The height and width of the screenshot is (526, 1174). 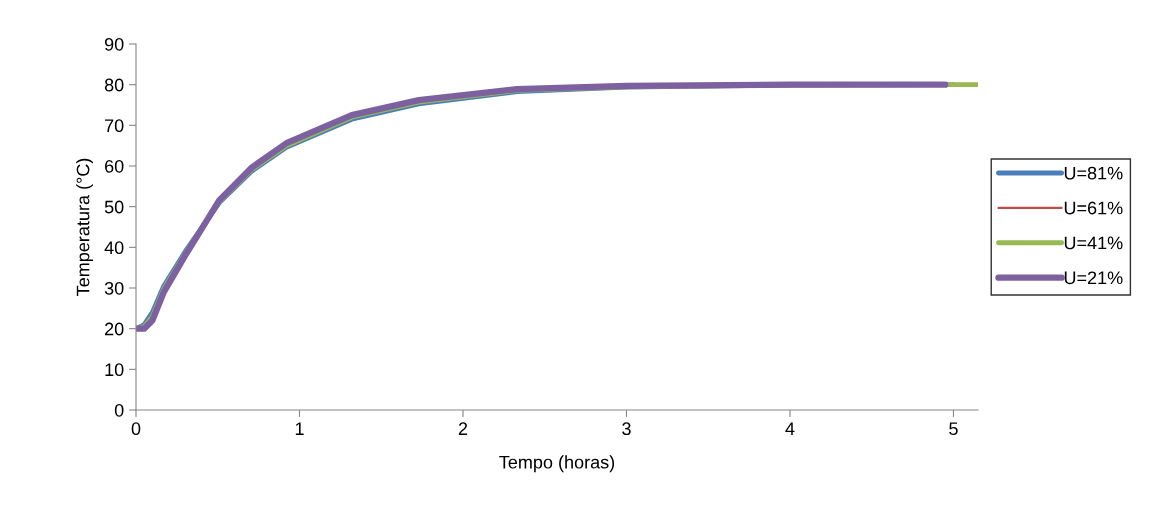 I want to click on x-tick-label: 5, so click(x=953, y=429).